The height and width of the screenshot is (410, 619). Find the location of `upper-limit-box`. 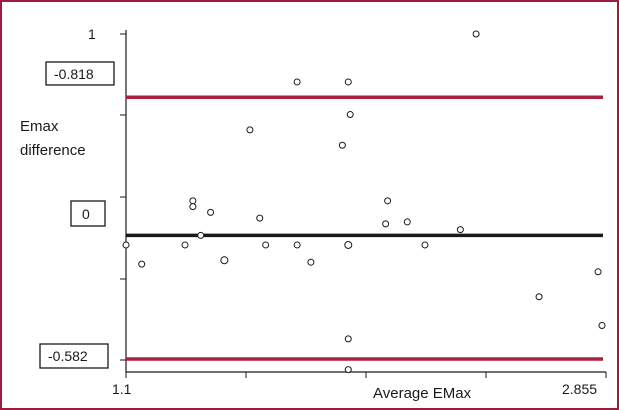

upper-limit-box is located at coordinates (80, 73).